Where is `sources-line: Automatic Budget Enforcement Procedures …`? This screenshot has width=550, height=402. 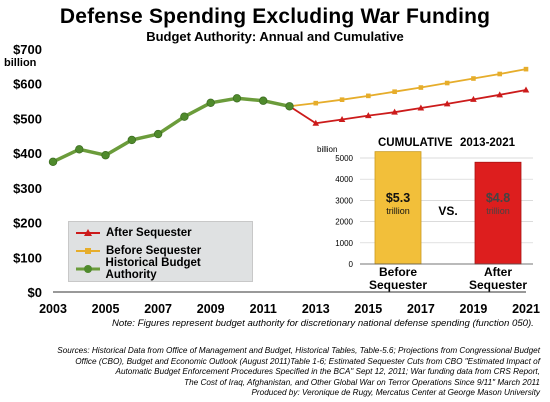
sources-line: Automatic Budget Enforcement Procedures … is located at coordinates (328, 372).